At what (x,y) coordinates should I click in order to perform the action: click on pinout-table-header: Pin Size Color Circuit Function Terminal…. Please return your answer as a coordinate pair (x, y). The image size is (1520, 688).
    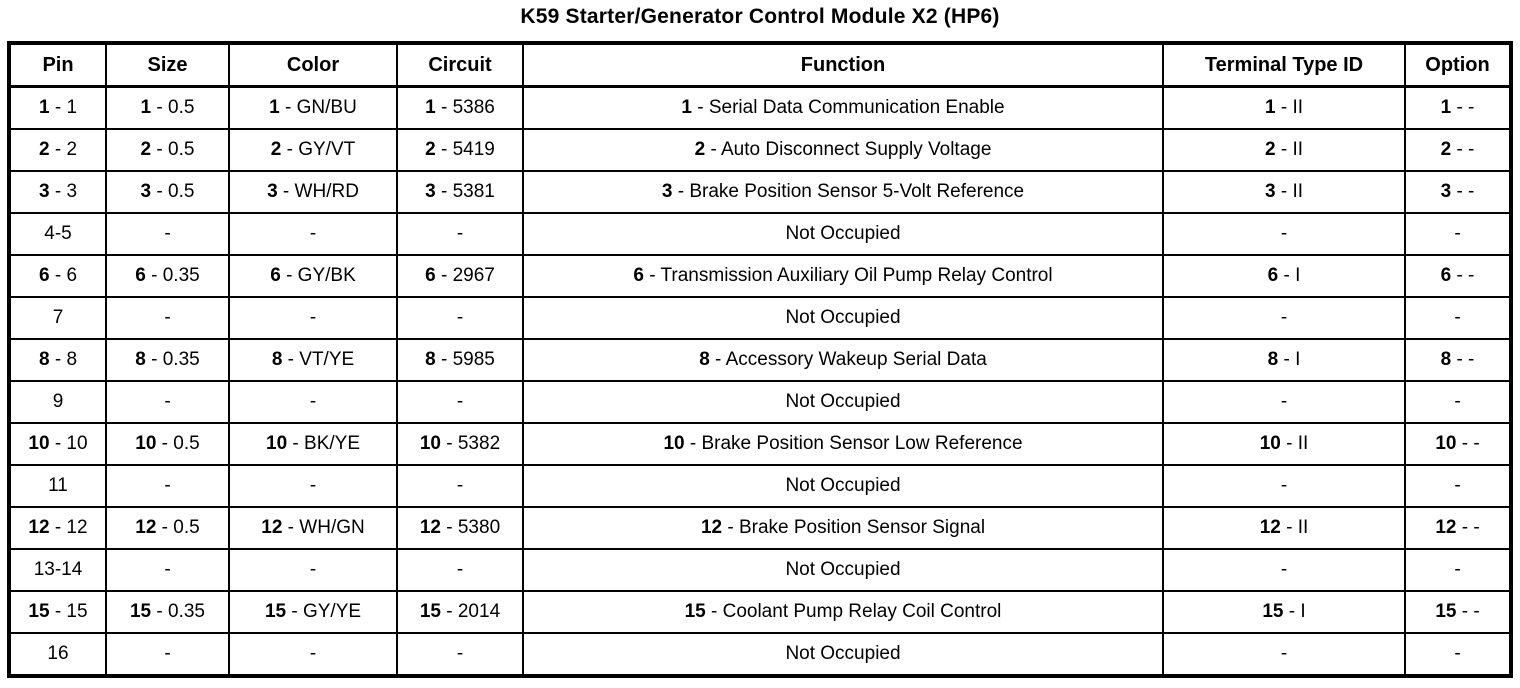
    Looking at the image, I should click on (760, 65).